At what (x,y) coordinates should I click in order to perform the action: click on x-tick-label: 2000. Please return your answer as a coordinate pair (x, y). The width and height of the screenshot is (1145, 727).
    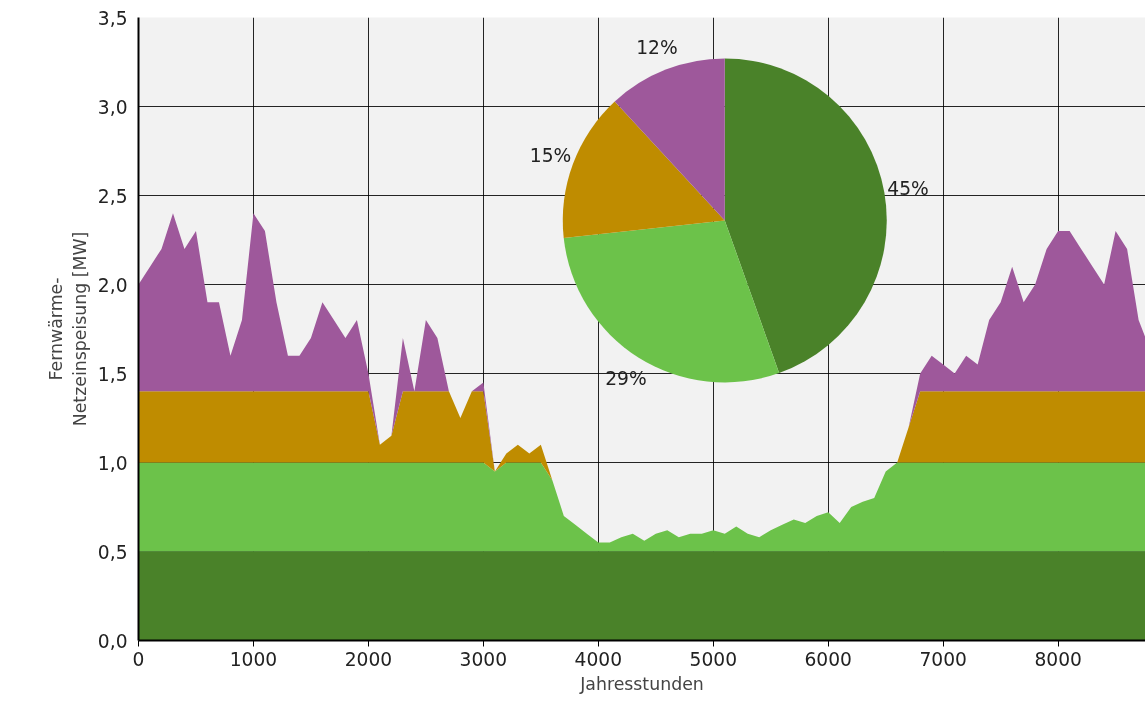
    Looking at the image, I should click on (368, 659).